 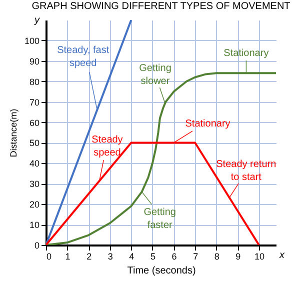 What do you see at coordinates (131, 257) in the screenshot?
I see `x-tick-label: 4` at bounding box center [131, 257].